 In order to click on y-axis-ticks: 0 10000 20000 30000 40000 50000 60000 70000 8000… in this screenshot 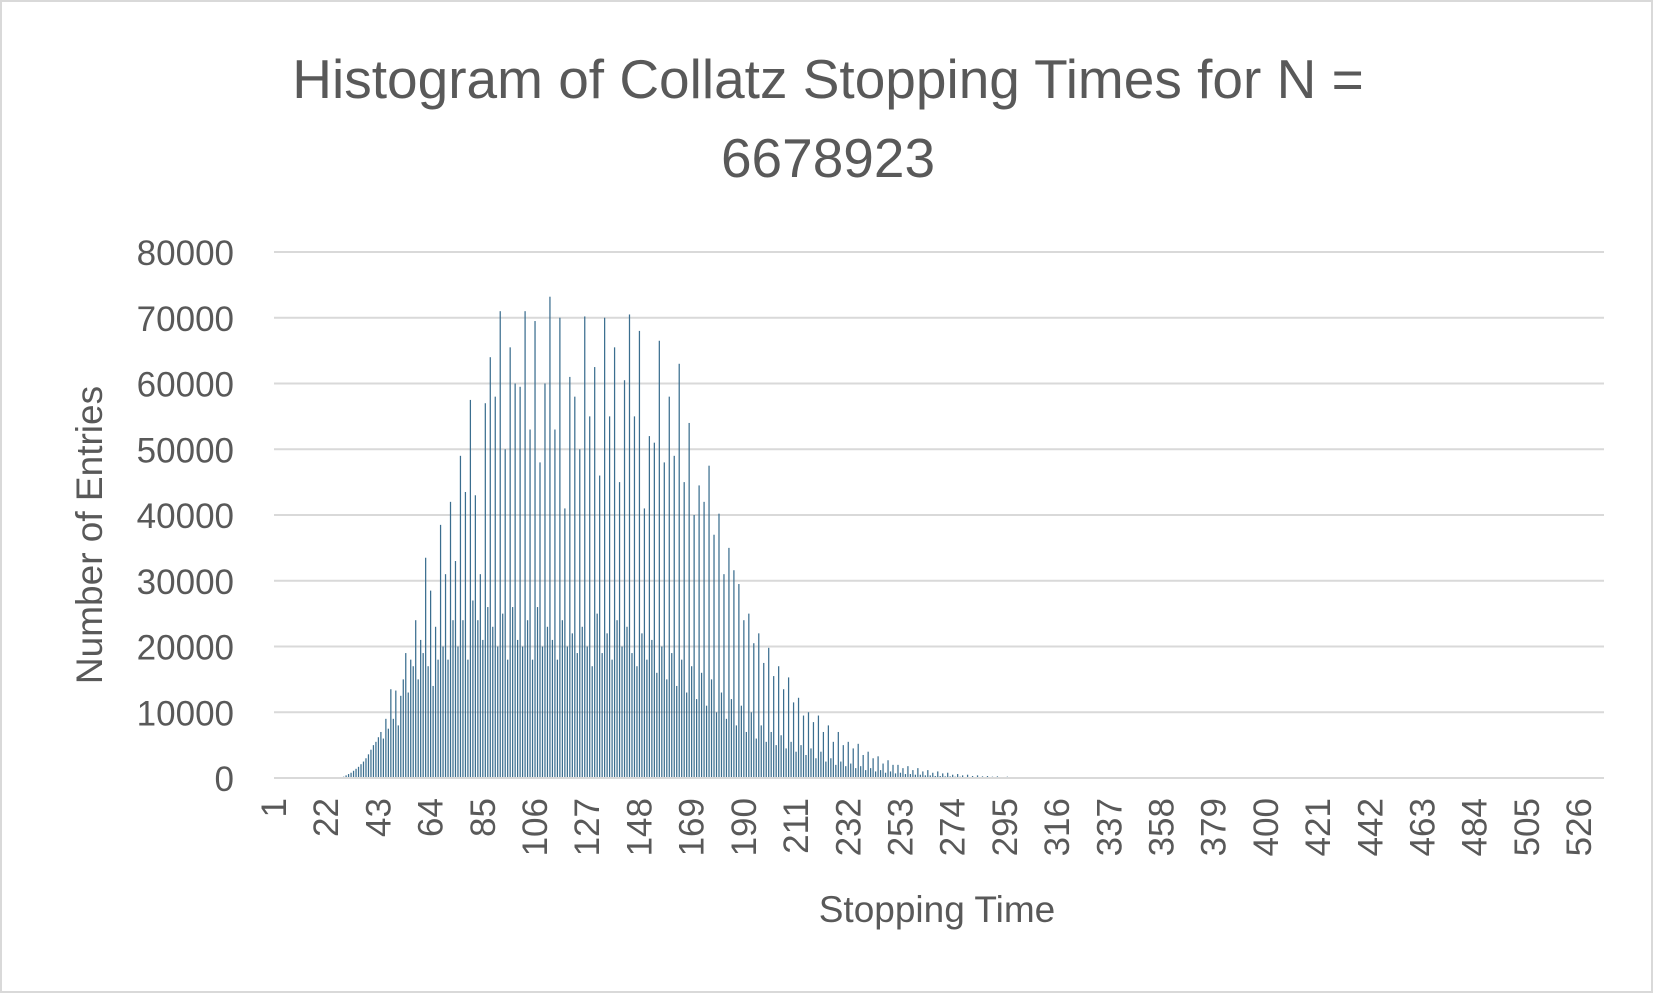, I will do `click(185, 516)`.